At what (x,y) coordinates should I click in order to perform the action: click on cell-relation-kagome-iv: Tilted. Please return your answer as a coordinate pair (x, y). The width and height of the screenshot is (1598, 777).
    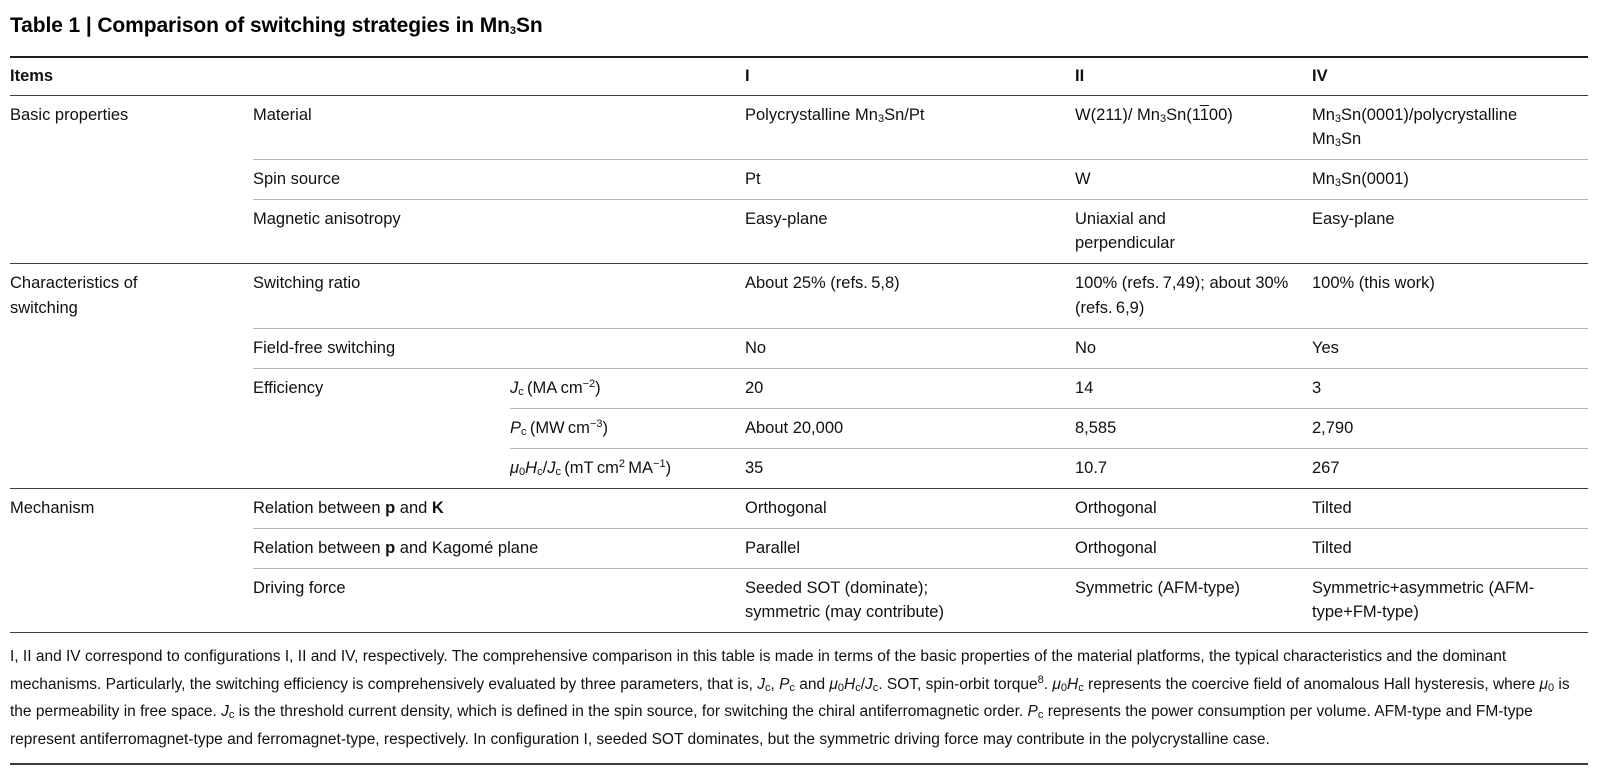
    Looking at the image, I should click on (1450, 548).